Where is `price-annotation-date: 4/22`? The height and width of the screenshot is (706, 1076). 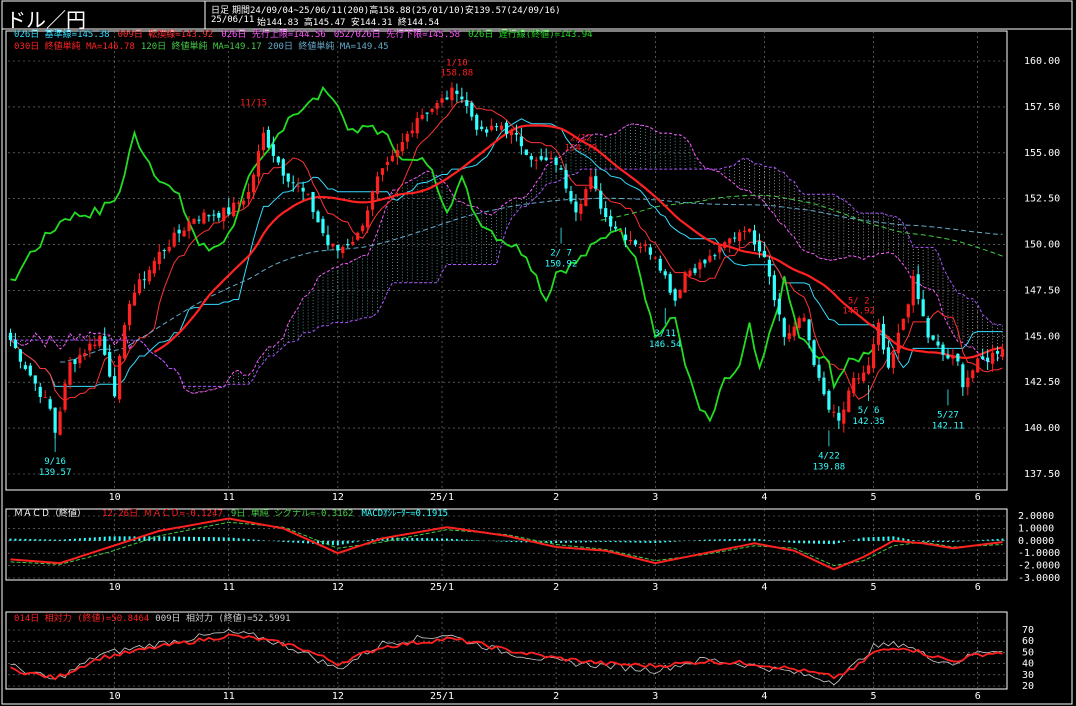
price-annotation-date: 4/22 is located at coordinates (829, 456).